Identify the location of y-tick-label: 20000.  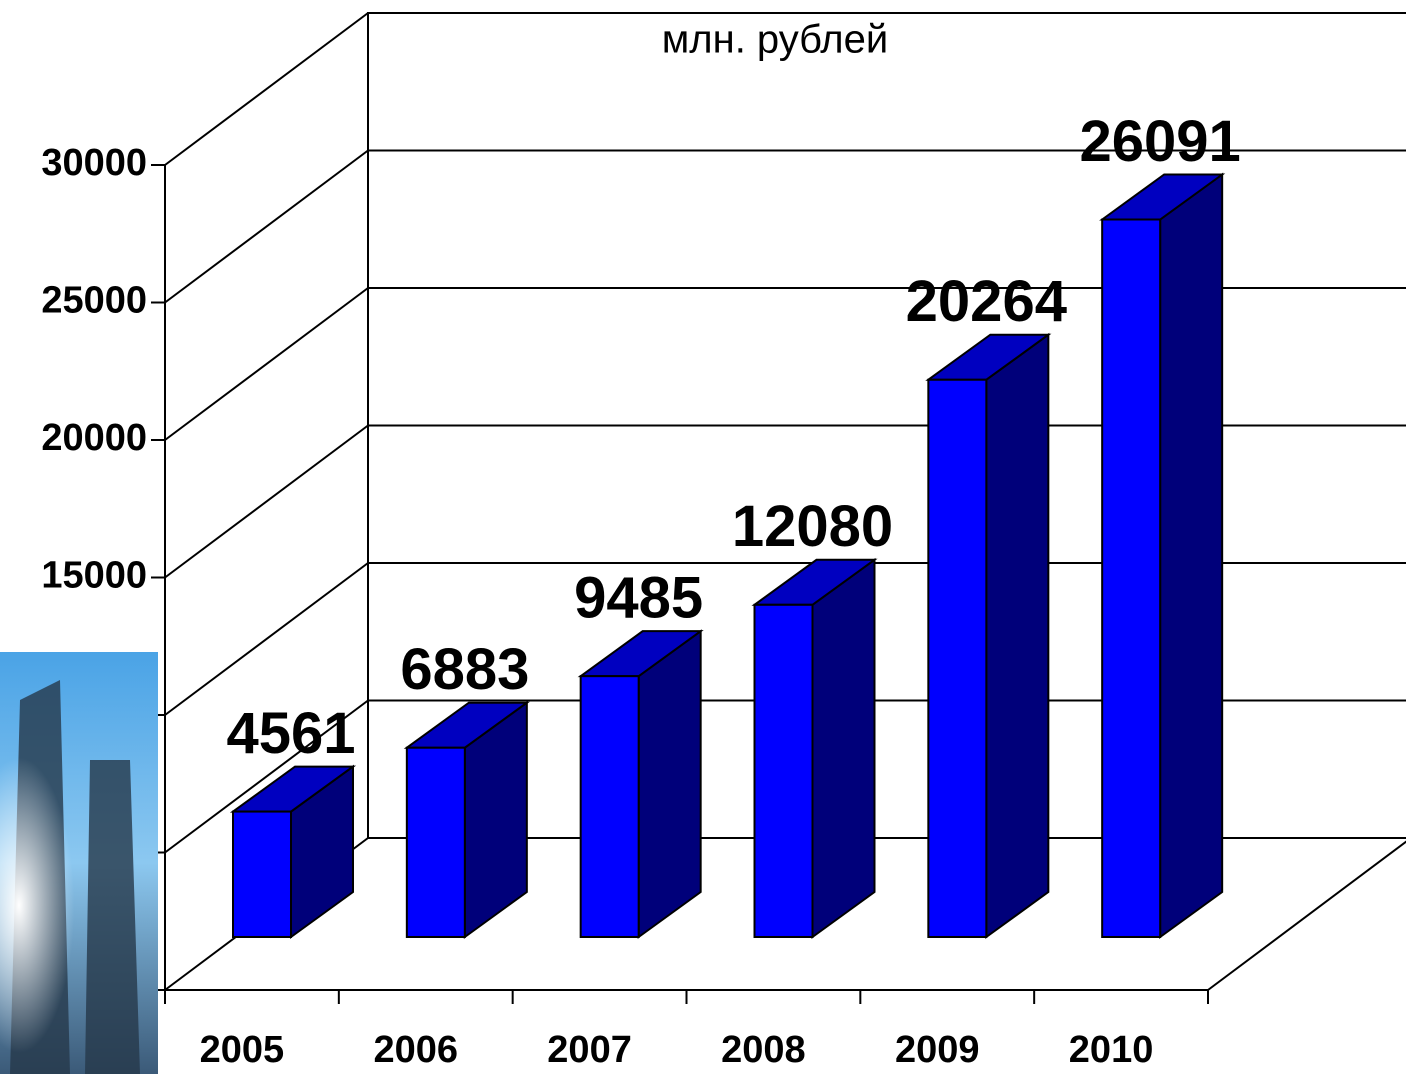
(94, 438).